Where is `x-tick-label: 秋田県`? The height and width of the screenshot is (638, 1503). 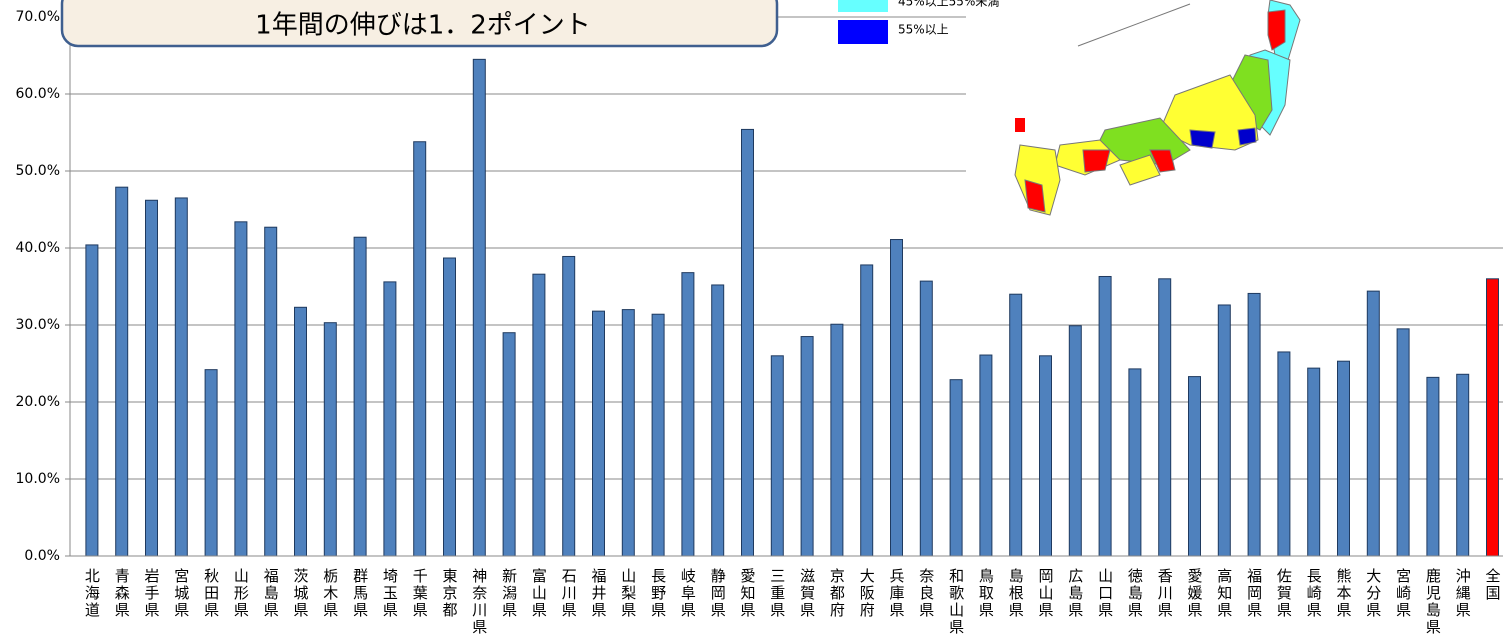 x-tick-label: 秋田県 is located at coordinates (211, 593).